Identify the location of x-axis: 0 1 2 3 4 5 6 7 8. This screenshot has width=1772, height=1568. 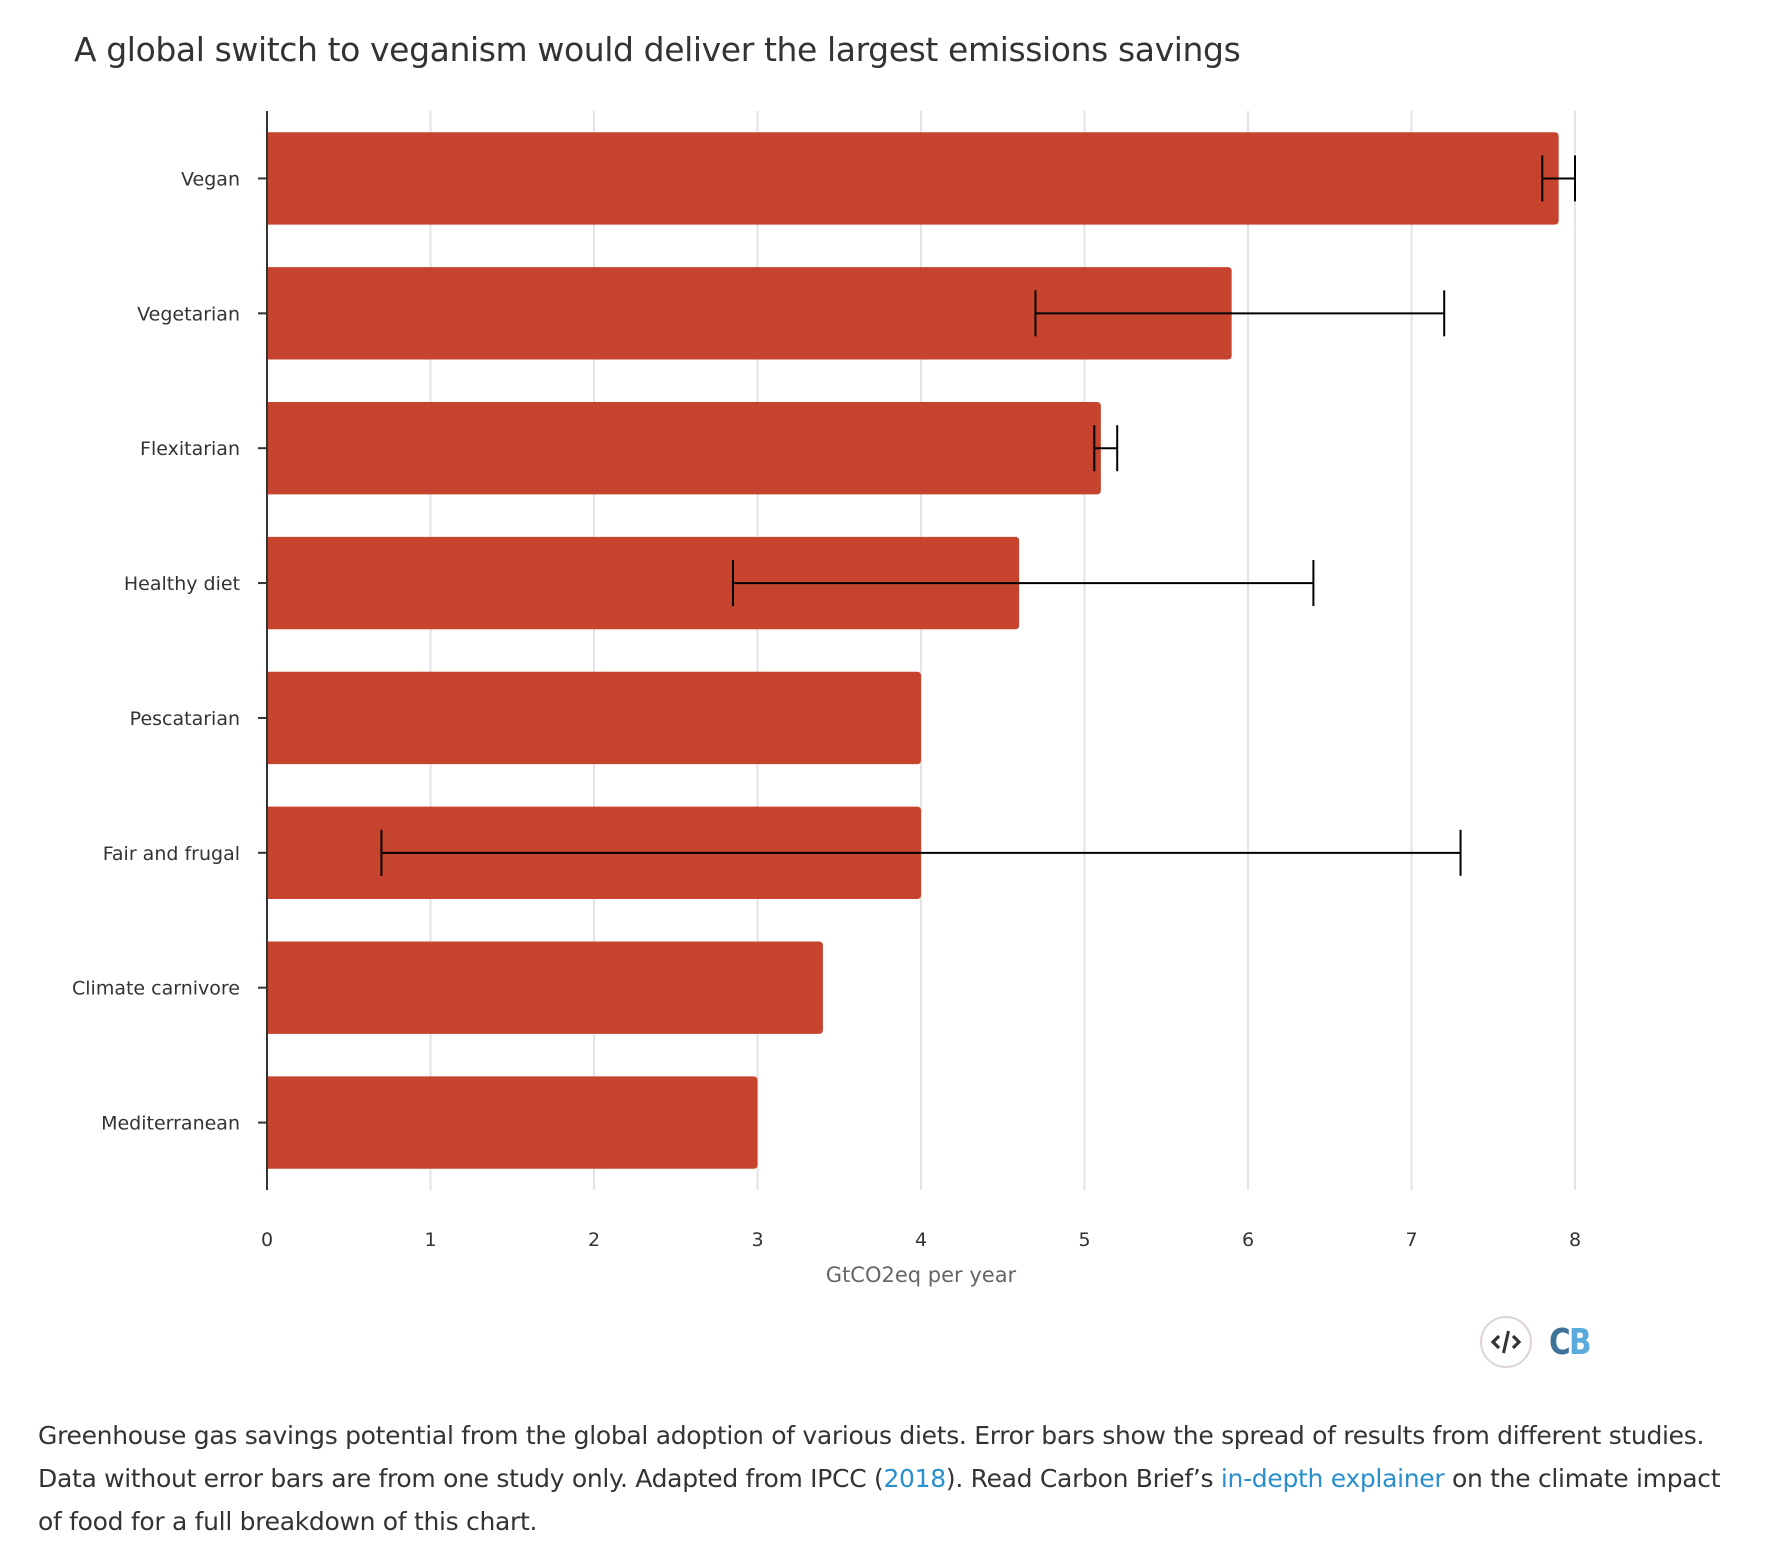
(921, 1240).